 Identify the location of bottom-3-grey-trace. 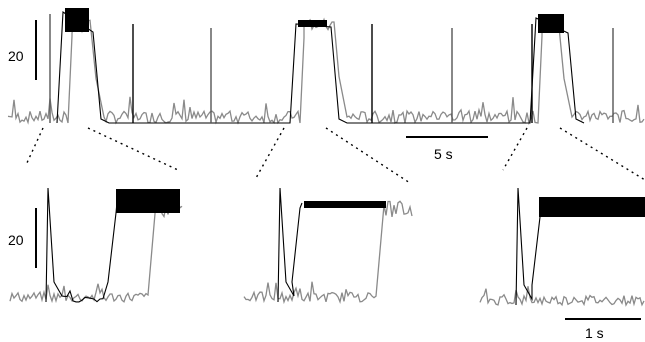
(562, 296).